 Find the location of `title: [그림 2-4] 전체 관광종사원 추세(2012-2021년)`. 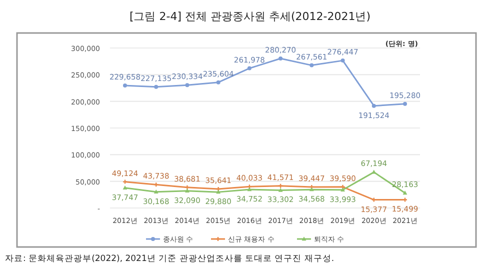

title: [그림 2-4] 전체 관광종사원 추세(2012-2021년) is located at coordinates (250, 16).